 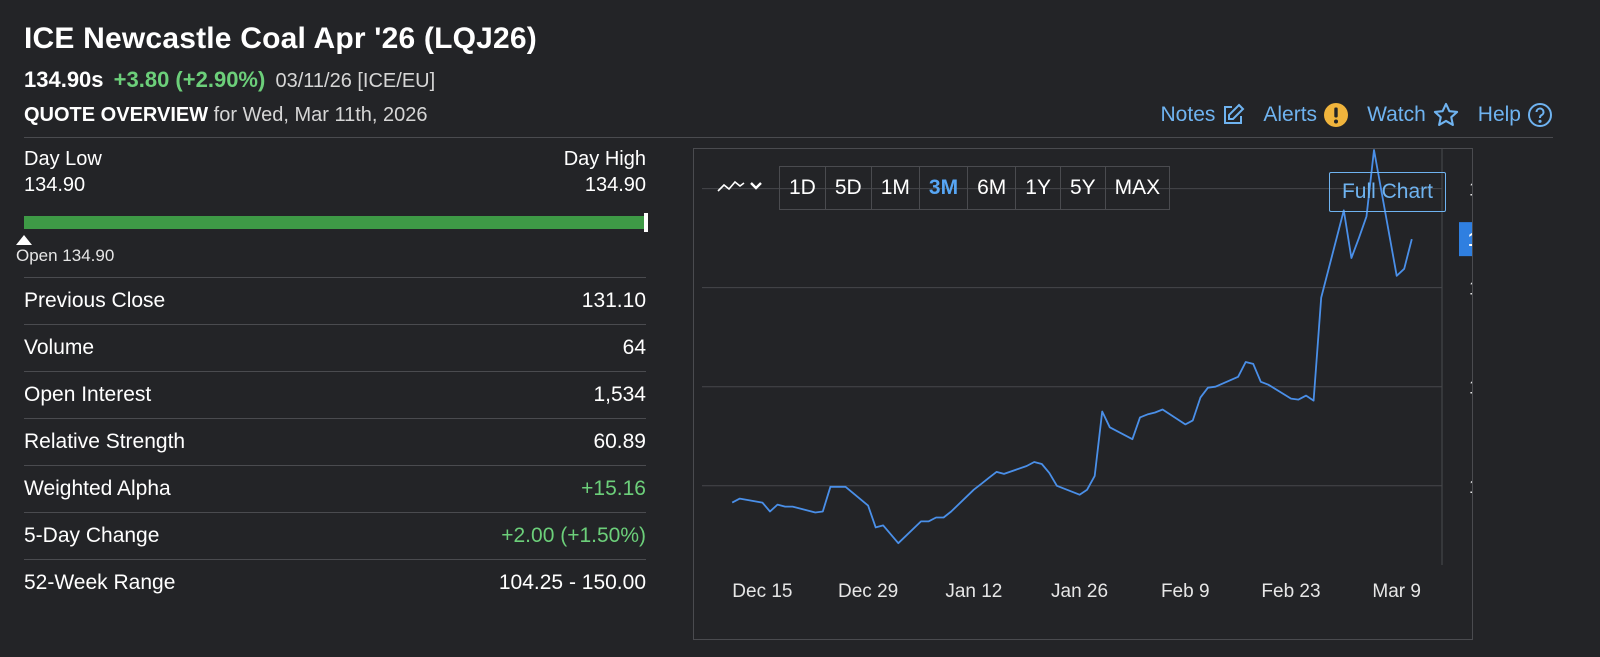 What do you see at coordinates (803, 188) in the screenshot?
I see `range-tab-1d: 1D` at bounding box center [803, 188].